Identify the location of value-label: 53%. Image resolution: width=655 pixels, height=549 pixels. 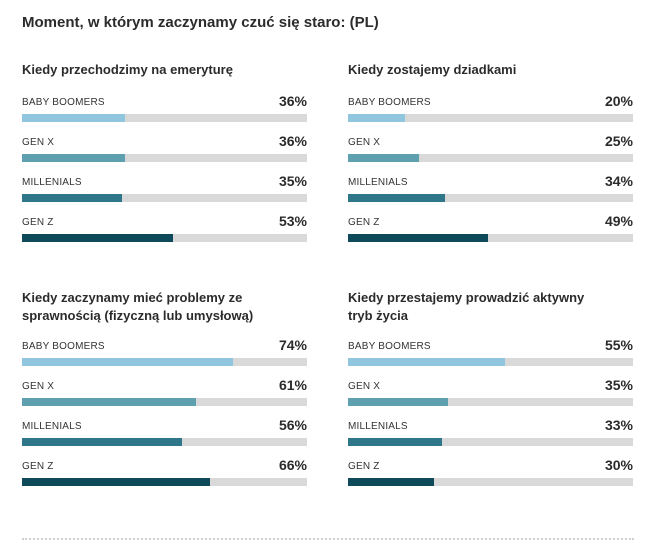
(292, 221).